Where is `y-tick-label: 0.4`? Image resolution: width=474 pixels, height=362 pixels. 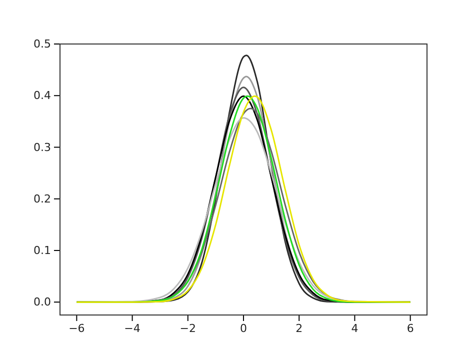 y-tick-label: 0.4 is located at coordinates (42, 95).